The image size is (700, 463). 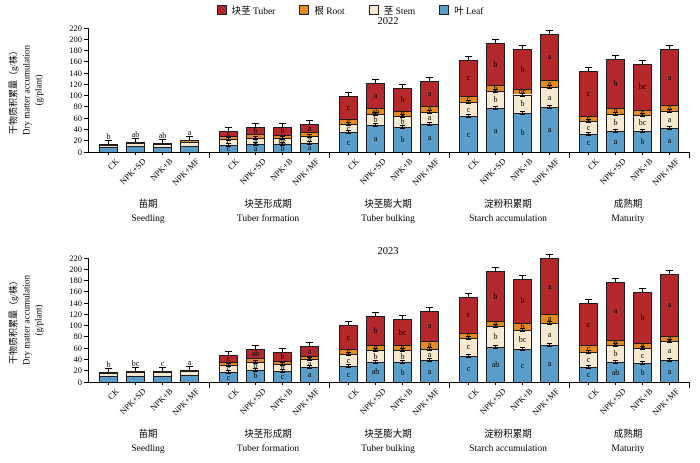 What do you see at coordinates (38, 320) in the screenshot?
I see `y-axis-title-unit: (g/plant)` at bounding box center [38, 320].